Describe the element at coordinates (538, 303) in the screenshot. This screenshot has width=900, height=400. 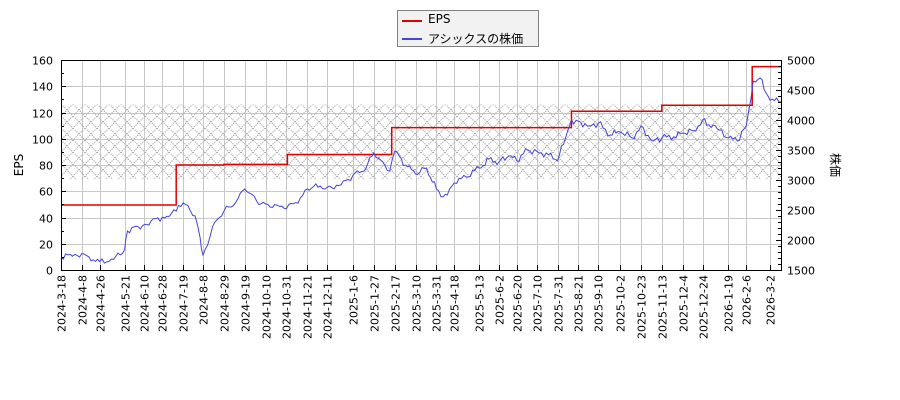
I see `x-tick-label: 2025-7-10` at that location.